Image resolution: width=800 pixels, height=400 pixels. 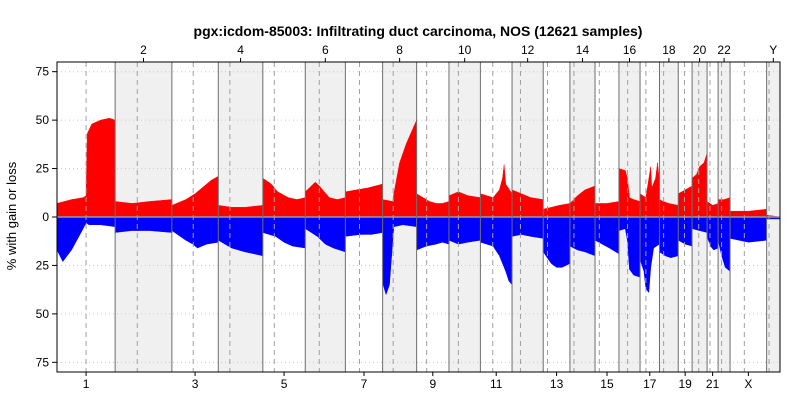 What do you see at coordinates (607, 384) in the screenshot?
I see `chromosome-label-15: 15` at bounding box center [607, 384].